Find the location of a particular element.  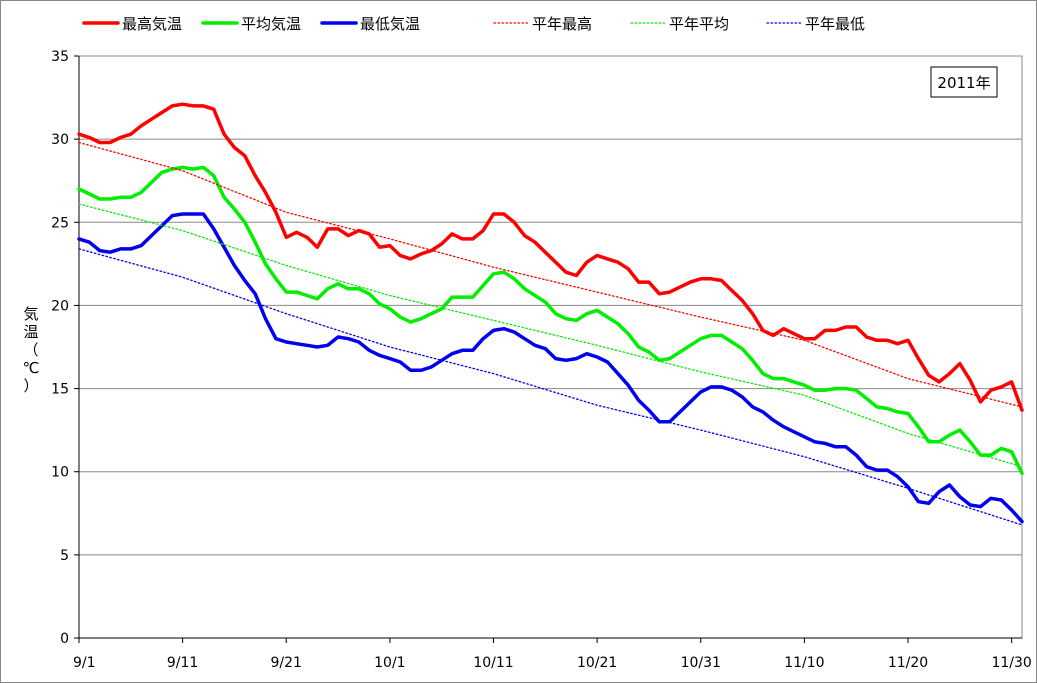

tick-label-x: 10/21 is located at coordinates (597, 663).